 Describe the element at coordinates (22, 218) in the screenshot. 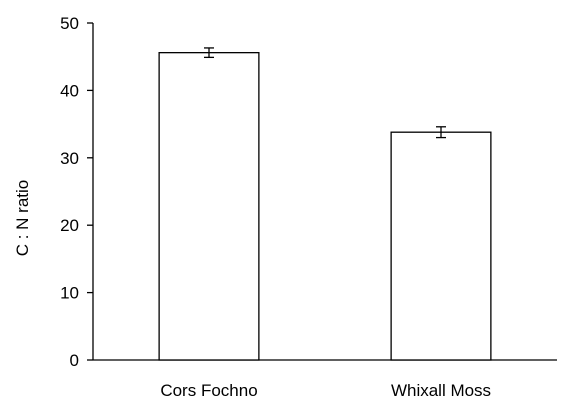

I see `y-axis-label: C : N ratio` at that location.